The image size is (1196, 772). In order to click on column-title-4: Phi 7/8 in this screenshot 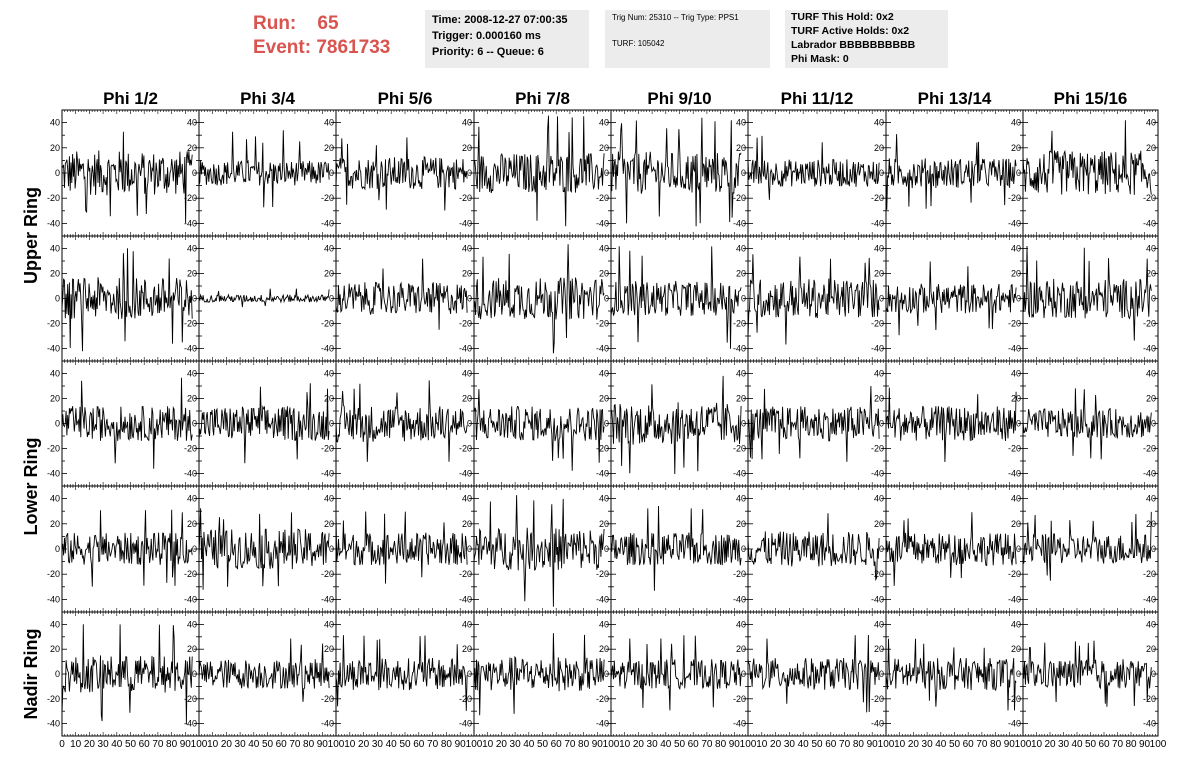, I will do `click(542, 98)`.